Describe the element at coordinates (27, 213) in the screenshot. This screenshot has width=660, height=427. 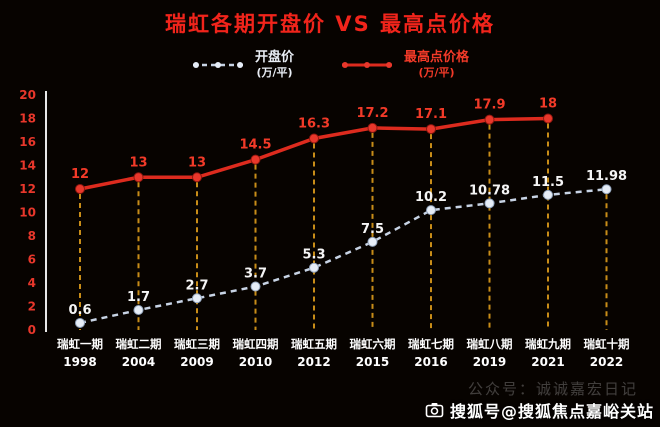
I see `svg-text: 10` at that location.